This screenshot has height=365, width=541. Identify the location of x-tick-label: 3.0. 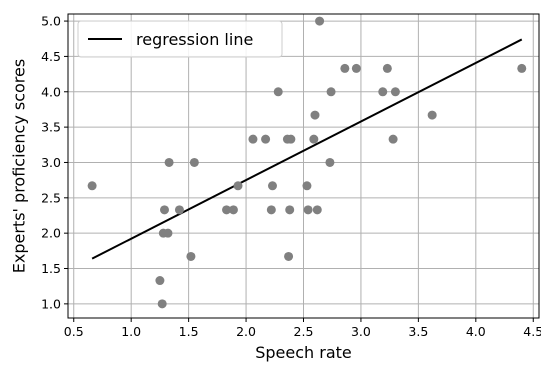
(361, 331).